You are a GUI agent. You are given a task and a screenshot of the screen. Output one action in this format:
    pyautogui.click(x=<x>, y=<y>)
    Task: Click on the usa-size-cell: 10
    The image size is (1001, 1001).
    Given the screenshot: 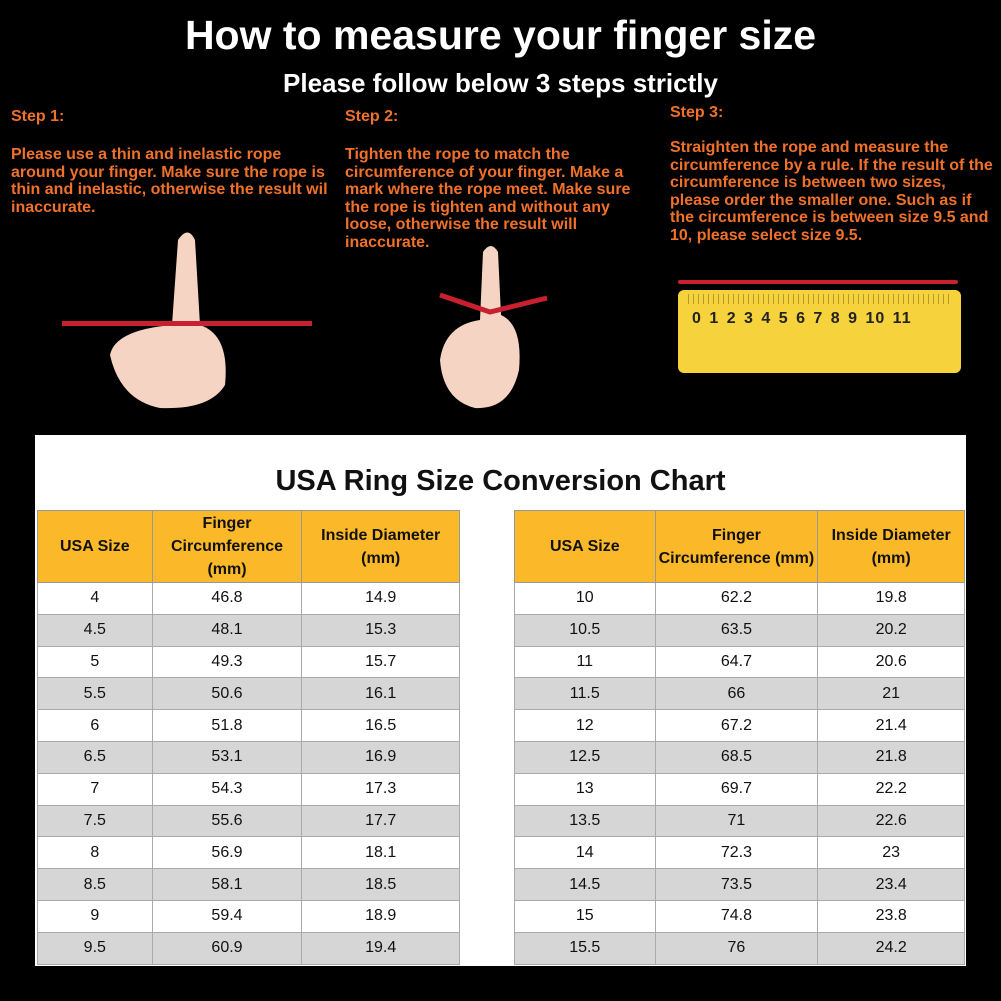 What is the action you would take?
    pyautogui.click(x=585, y=598)
    